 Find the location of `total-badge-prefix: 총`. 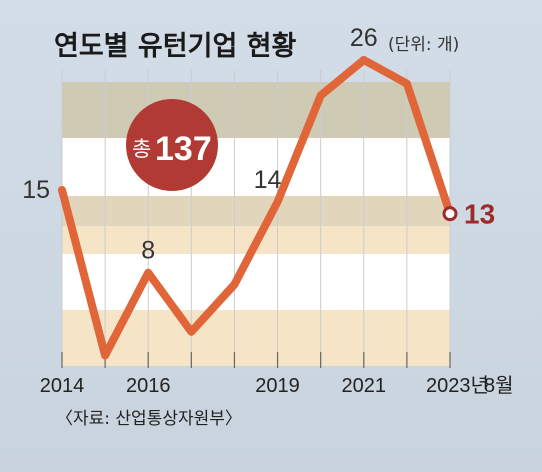

total-badge-prefix: 총 is located at coordinates (141, 149).